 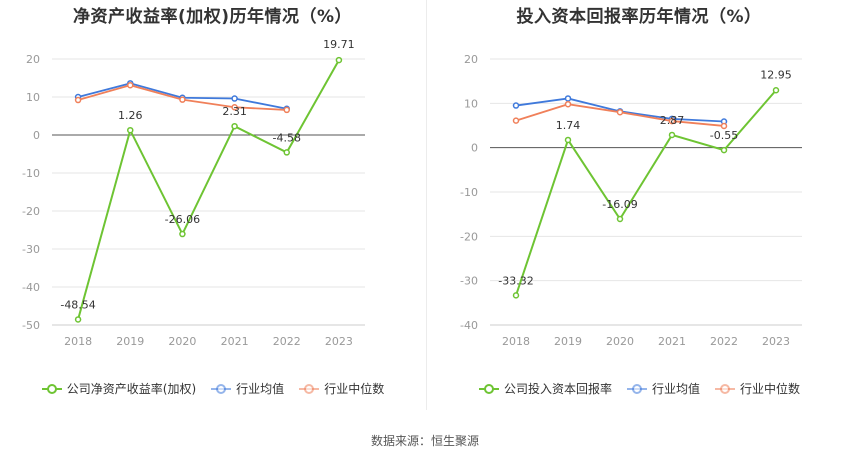 I want to click on series-line-company, so click(x=646, y=192).